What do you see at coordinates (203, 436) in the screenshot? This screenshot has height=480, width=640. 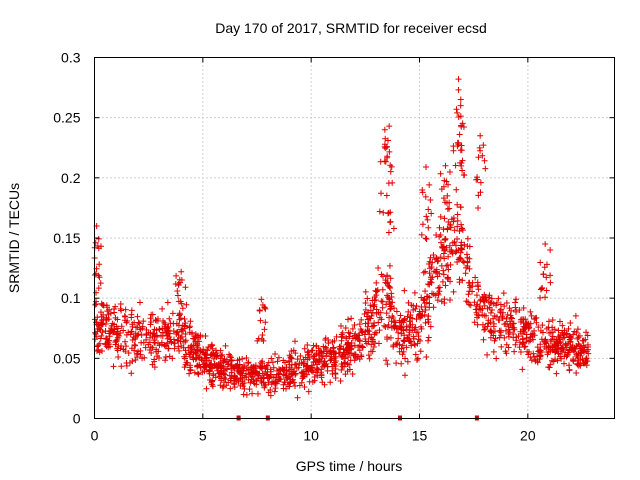 I see `x-tick-label: 5` at bounding box center [203, 436].